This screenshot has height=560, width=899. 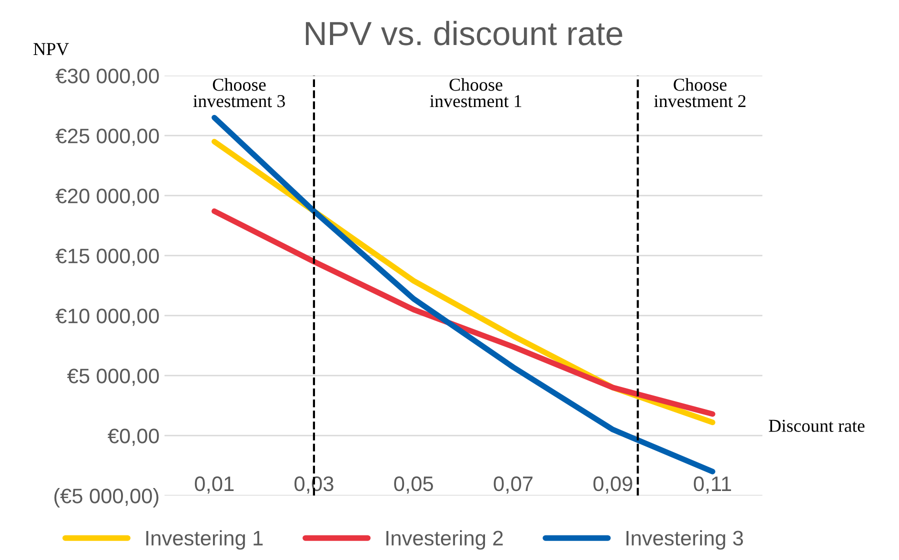 I want to click on x-tick-label: 0,01, so click(x=214, y=485).